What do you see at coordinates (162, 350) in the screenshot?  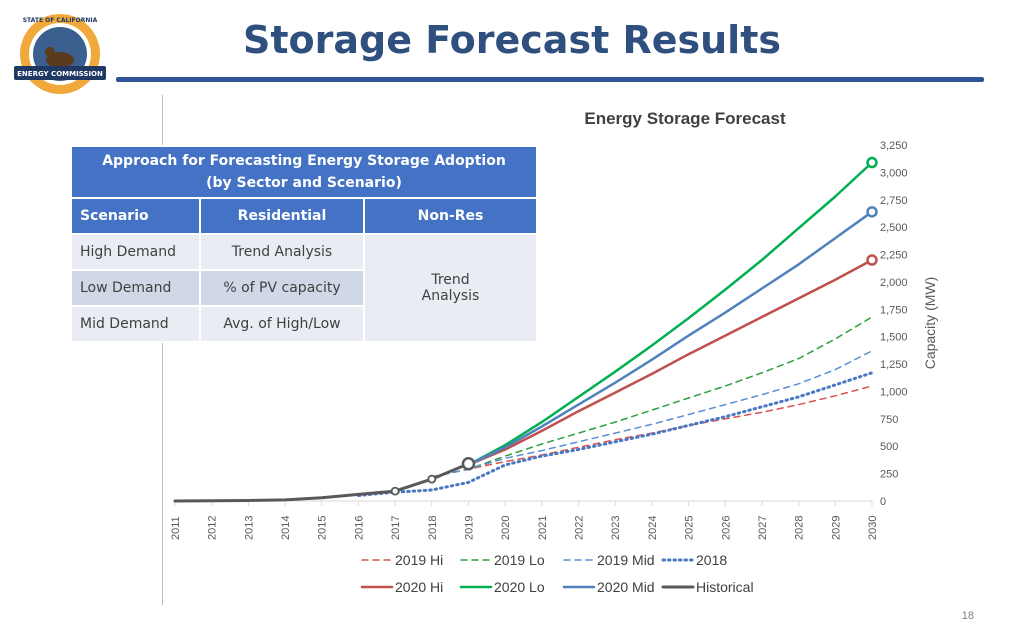 I see `vertical-divider` at bounding box center [162, 350].